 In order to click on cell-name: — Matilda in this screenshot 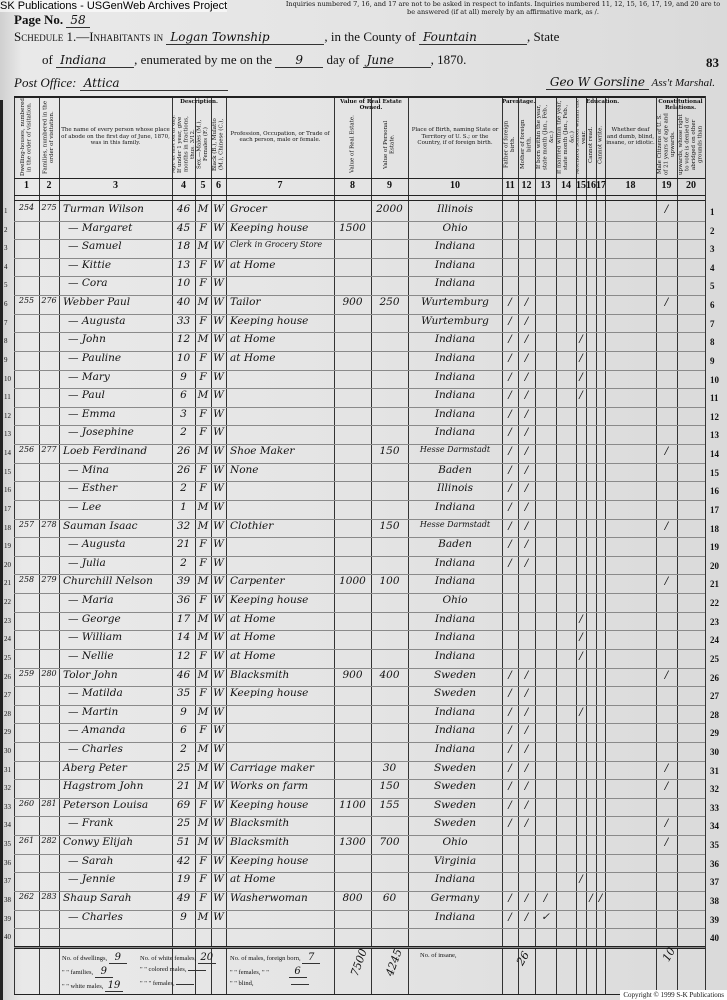, I will do `click(95, 693)`.